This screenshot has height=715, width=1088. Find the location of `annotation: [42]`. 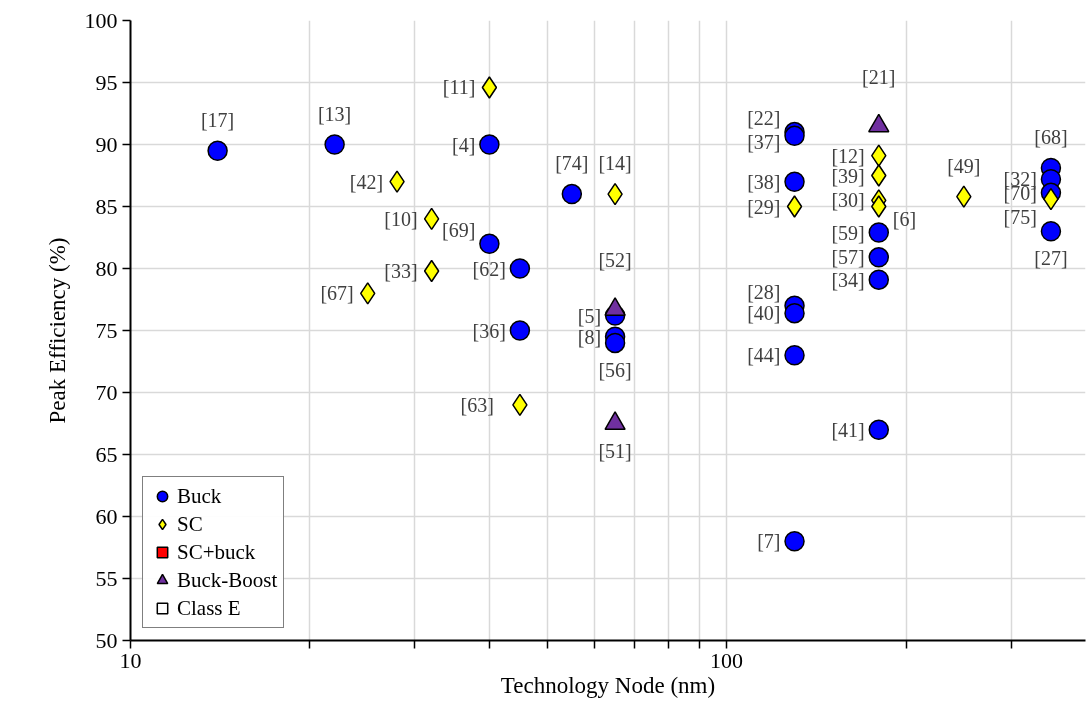

annotation: [42] is located at coordinates (366, 181).